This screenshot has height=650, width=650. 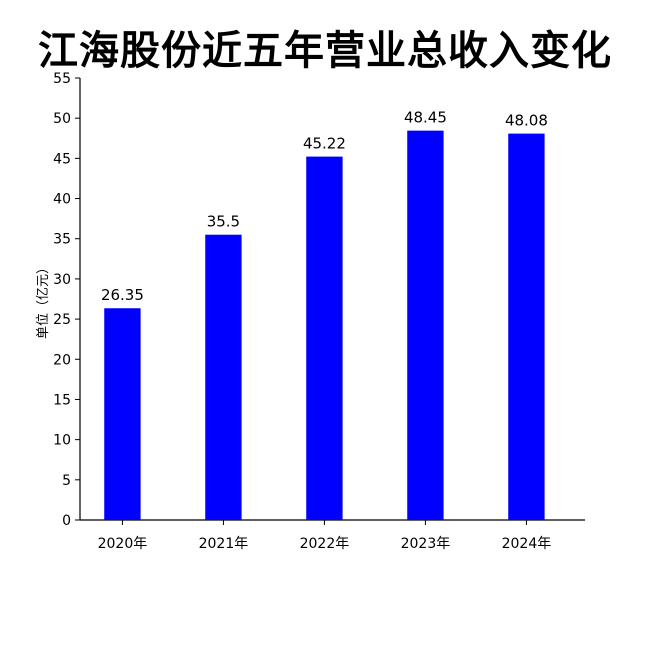 What do you see at coordinates (62, 200) in the screenshot?
I see `y-tick-label: 40` at bounding box center [62, 200].